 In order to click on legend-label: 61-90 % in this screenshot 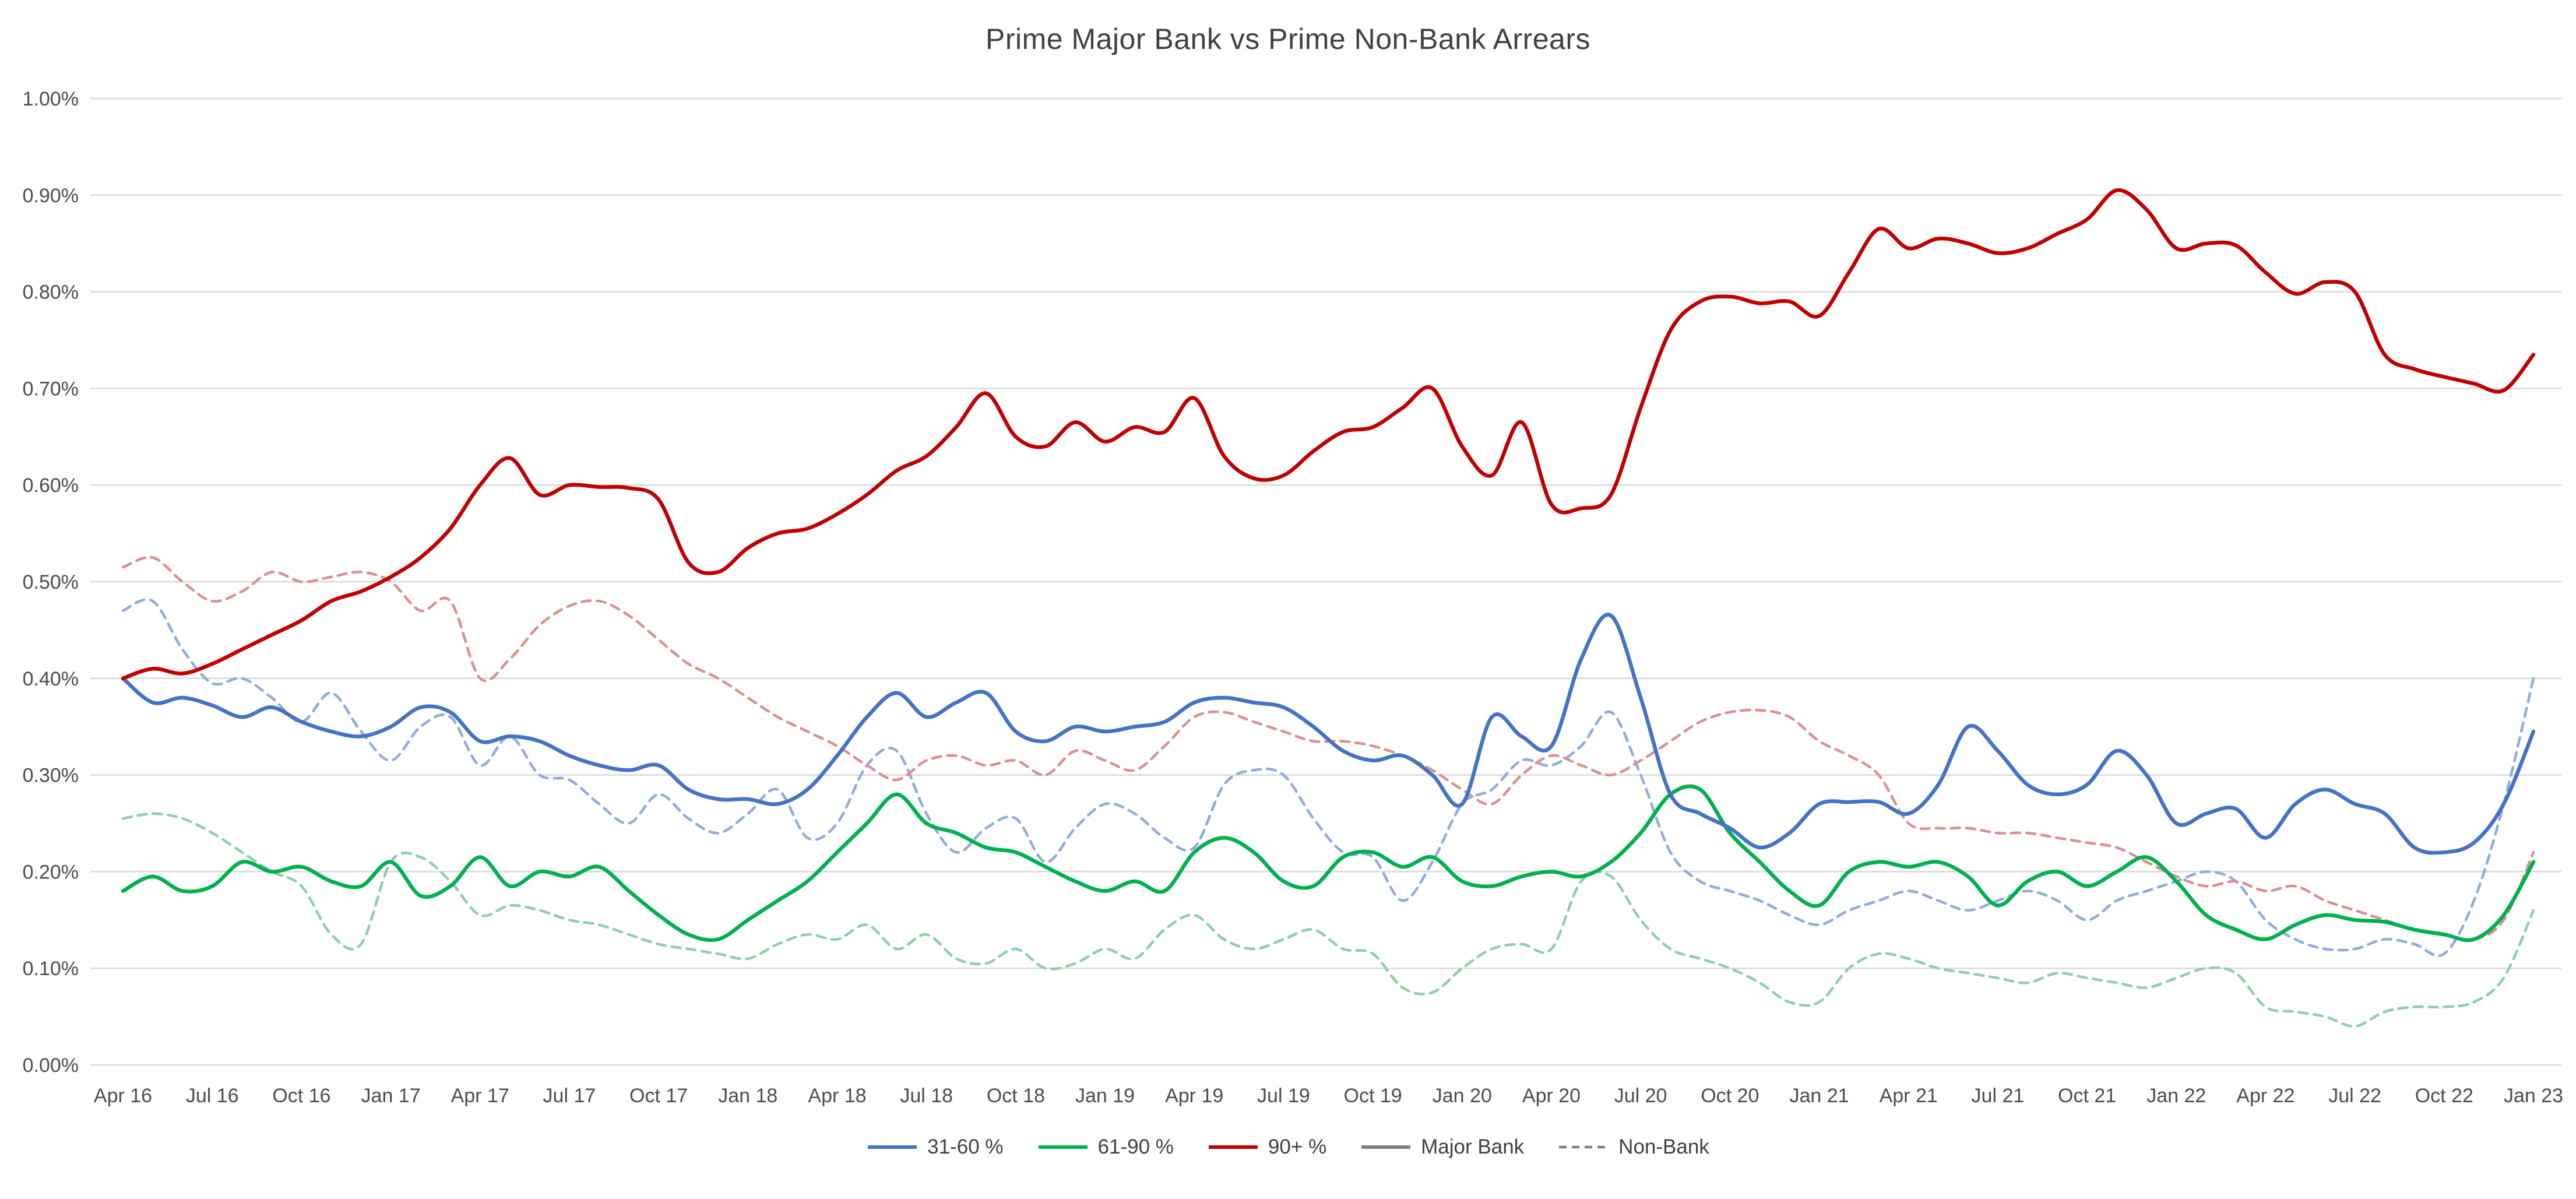, I will do `click(1136, 1146)`.